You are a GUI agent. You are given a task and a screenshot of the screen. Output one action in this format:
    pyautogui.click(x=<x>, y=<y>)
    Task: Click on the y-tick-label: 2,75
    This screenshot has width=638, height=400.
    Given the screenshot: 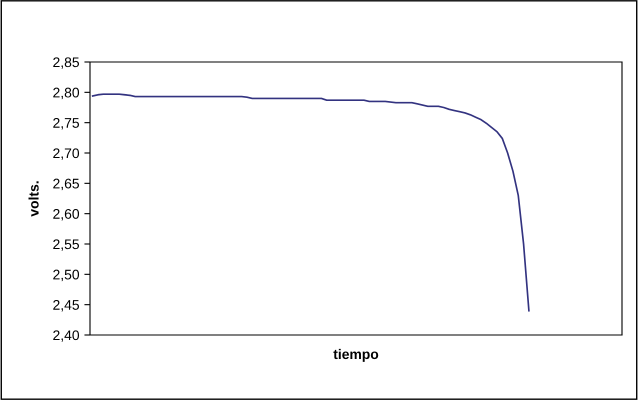 What is the action you would take?
    pyautogui.click(x=66, y=124)
    